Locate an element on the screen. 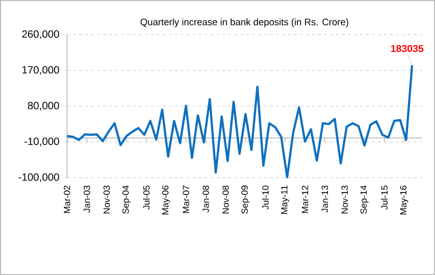  x-tick-label: Mar-07 is located at coordinates (186, 199).